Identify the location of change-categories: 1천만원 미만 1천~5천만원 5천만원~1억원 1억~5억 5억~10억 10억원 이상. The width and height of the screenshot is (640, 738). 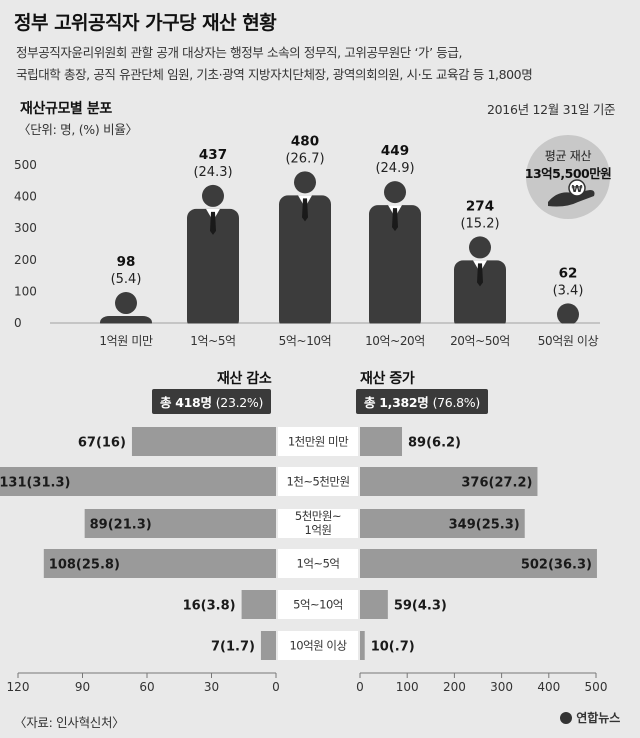
(318, 543).